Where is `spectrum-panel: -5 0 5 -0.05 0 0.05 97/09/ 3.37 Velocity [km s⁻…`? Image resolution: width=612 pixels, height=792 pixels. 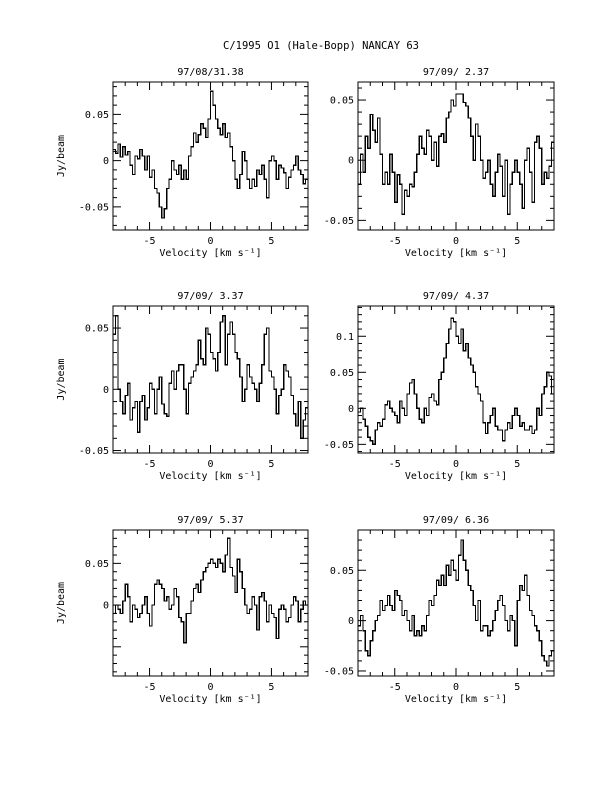 spectrum-panel: -5 0 5 -0.05 0 0.05 97/09/ 3.37 Velocity [km s⁻… is located at coordinates (182, 386).